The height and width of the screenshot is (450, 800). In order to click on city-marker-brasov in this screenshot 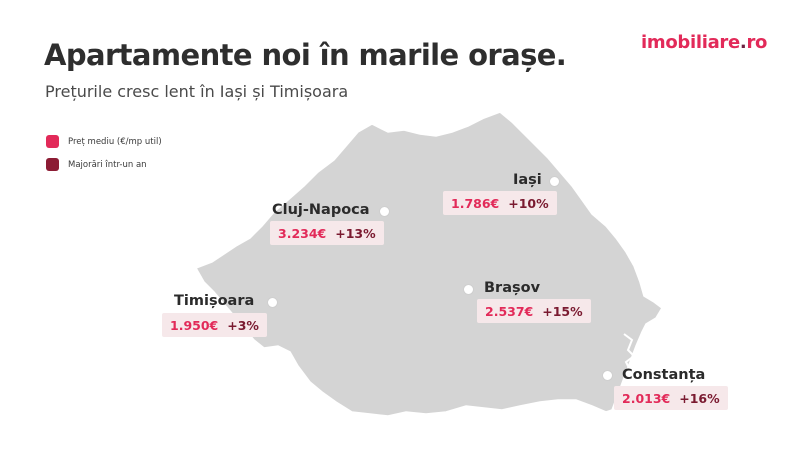, I will do `click(468, 289)`.